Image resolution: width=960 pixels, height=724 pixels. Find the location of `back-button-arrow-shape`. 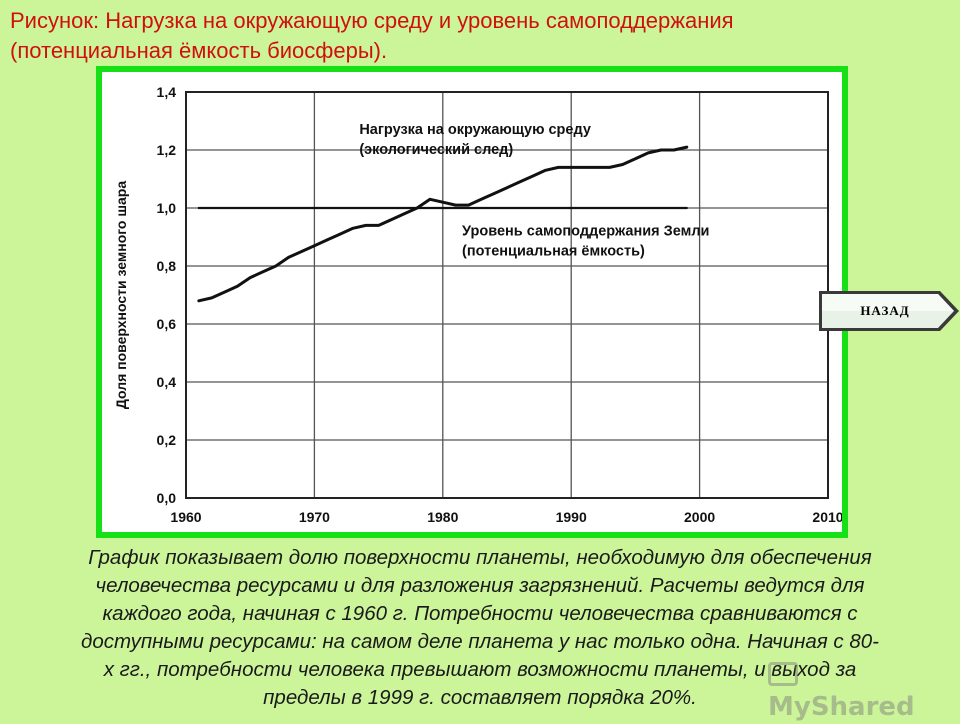

back-button-arrow-shape is located at coordinates (889, 311).